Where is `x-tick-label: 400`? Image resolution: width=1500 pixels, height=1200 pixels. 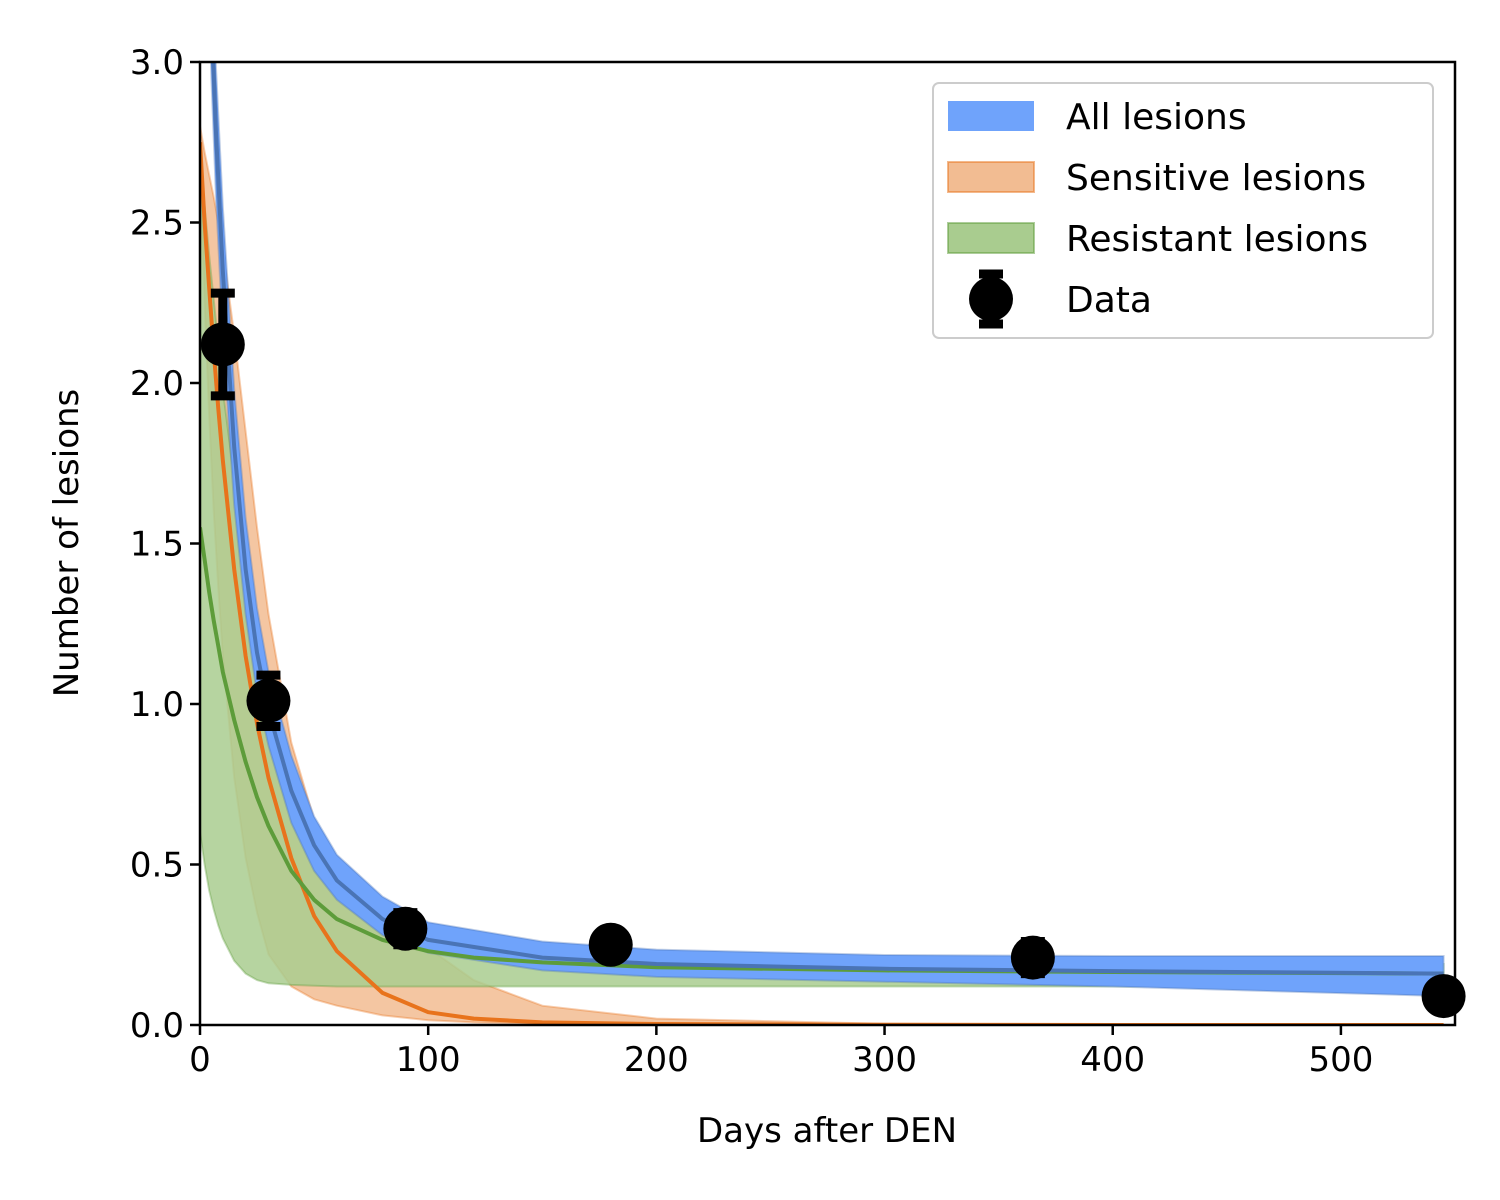 x-tick-label: 400 is located at coordinates (1112, 1060).